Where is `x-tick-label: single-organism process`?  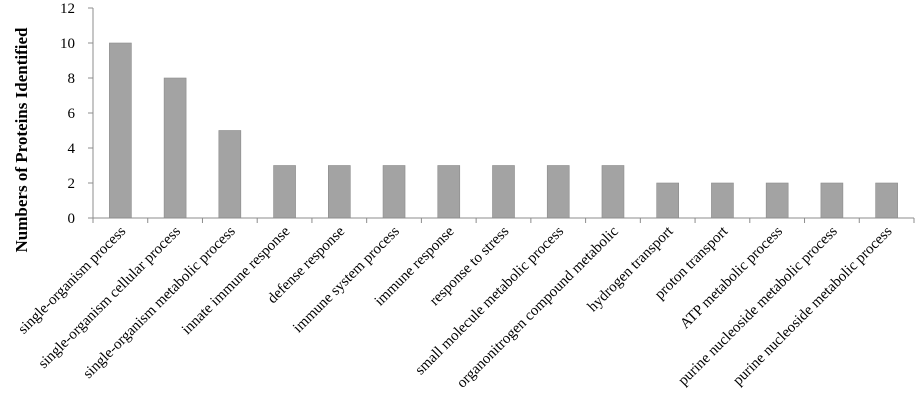
x-tick-label: single-organism process is located at coordinates (72, 280).